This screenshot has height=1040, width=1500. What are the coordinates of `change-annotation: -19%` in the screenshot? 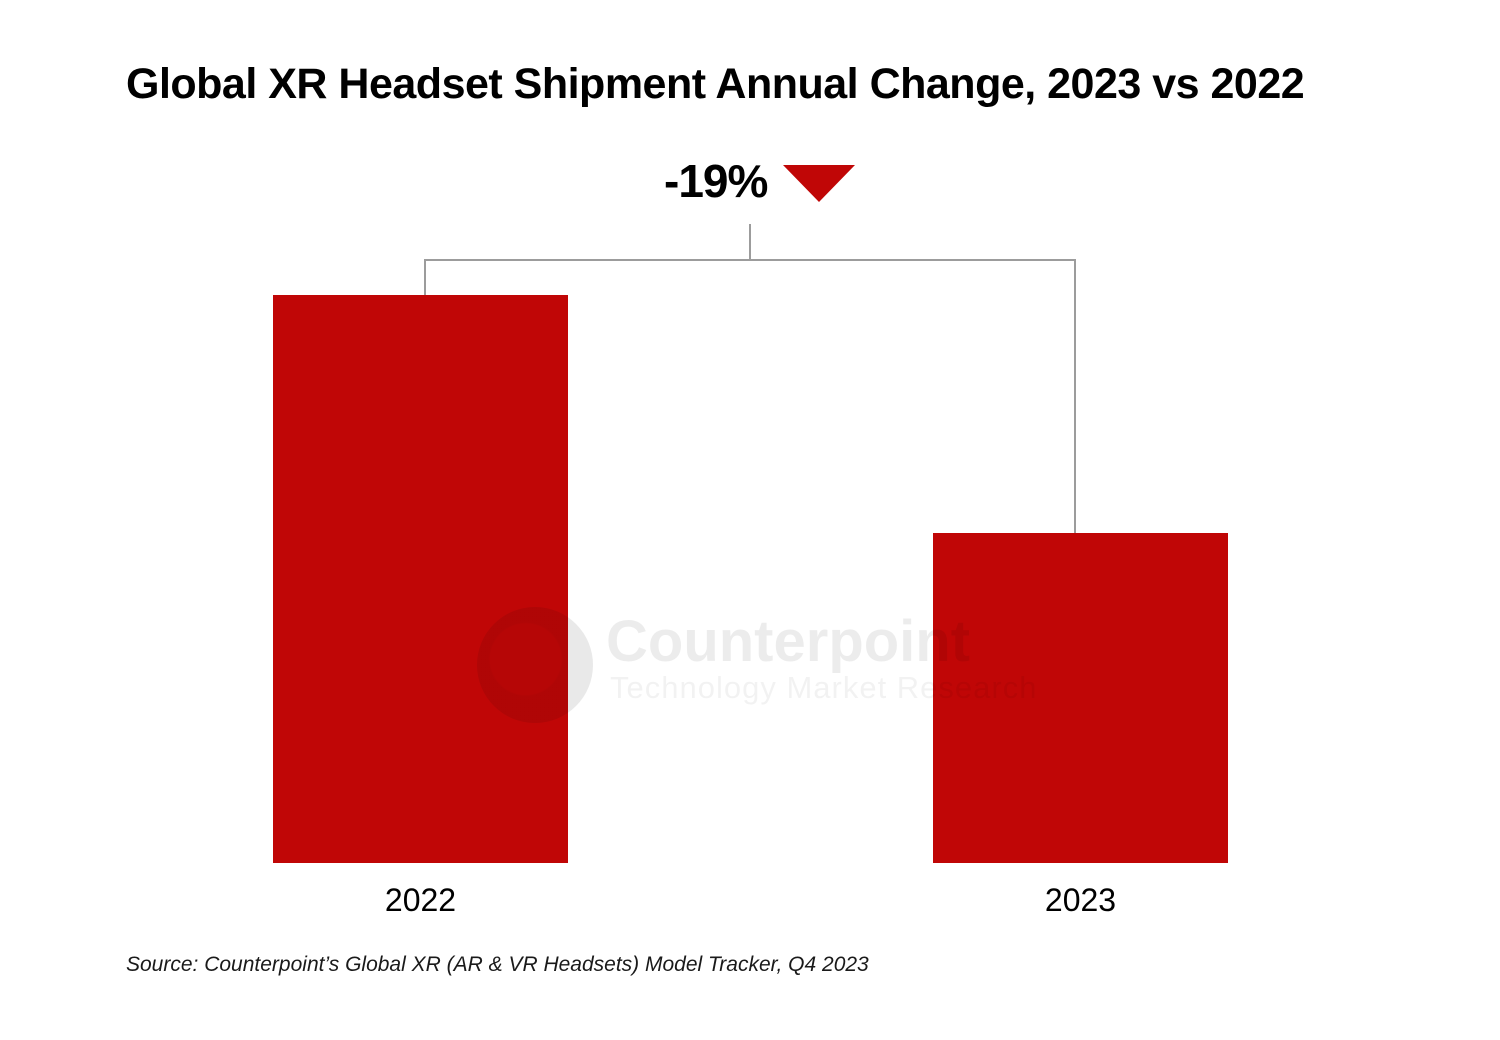 It's located at (760, 181).